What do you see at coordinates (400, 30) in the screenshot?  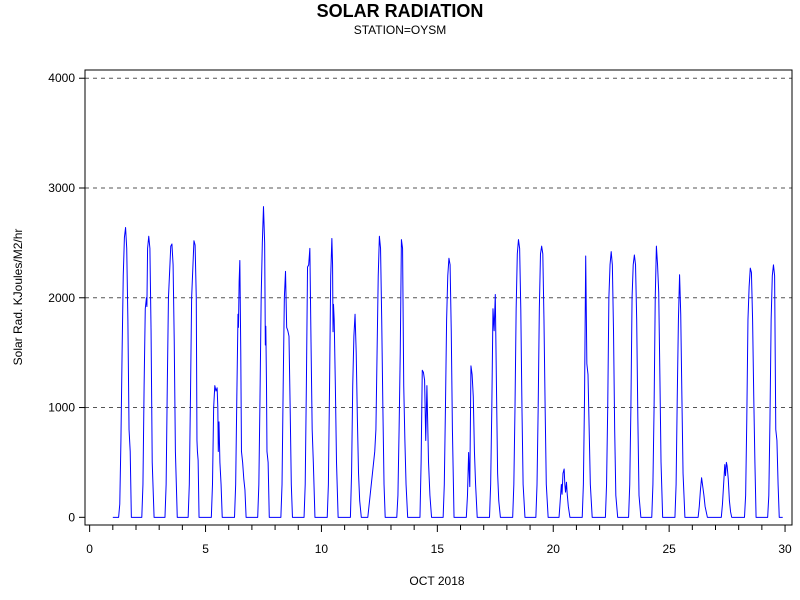 I see `chart-subtitle: STATION=OYSM` at bounding box center [400, 30].